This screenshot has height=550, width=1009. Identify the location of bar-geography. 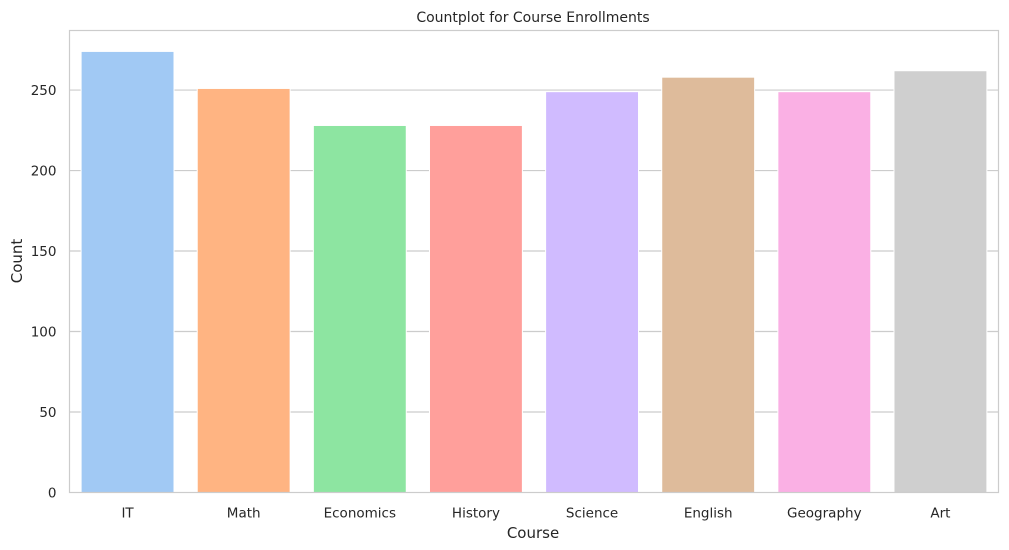
(824, 292).